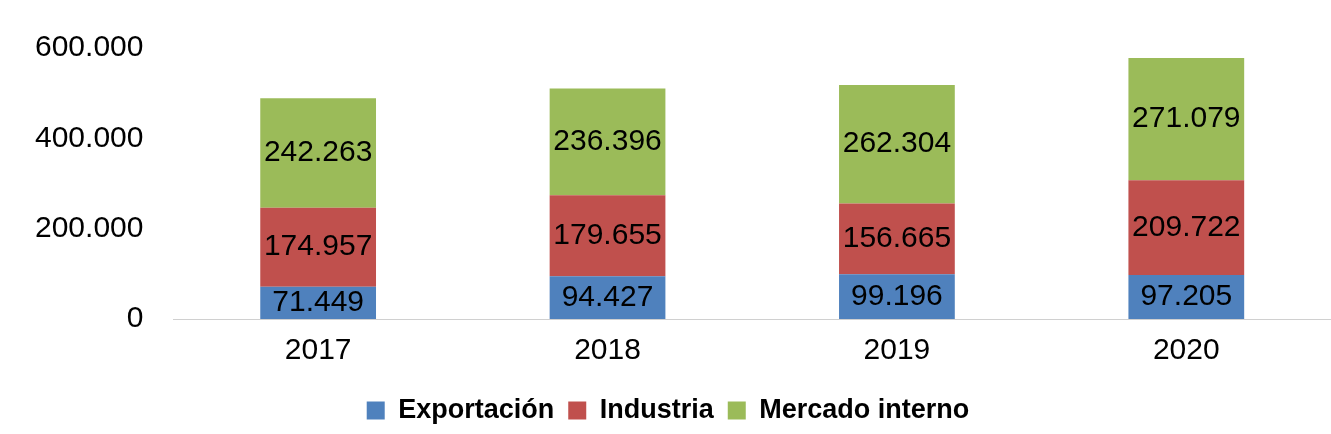 Image resolution: width=1331 pixels, height=434 pixels. I want to click on data-label: 71.449, so click(318, 301).